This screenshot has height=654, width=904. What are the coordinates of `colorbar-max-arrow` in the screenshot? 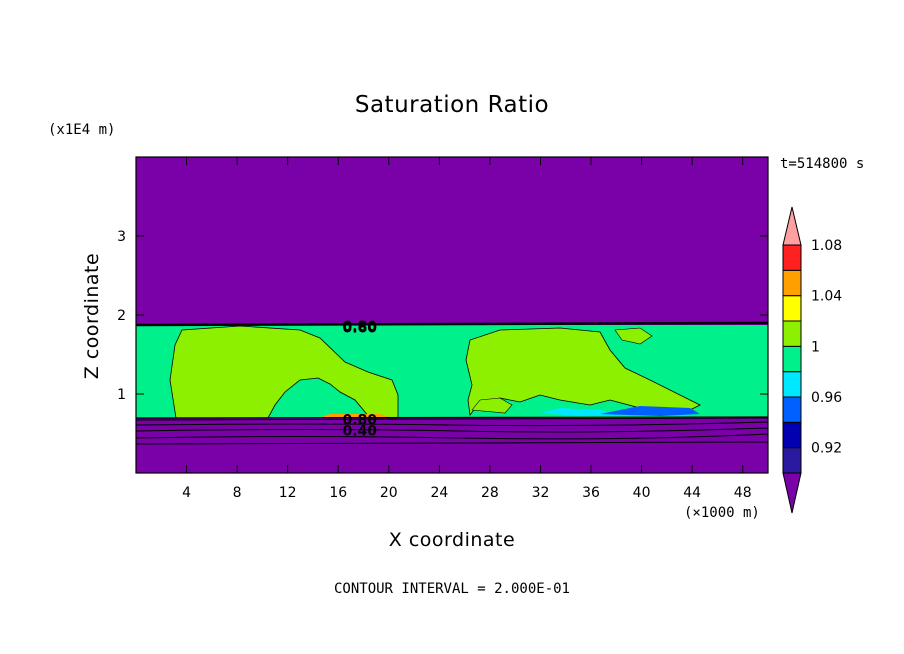 It's located at (792, 226).